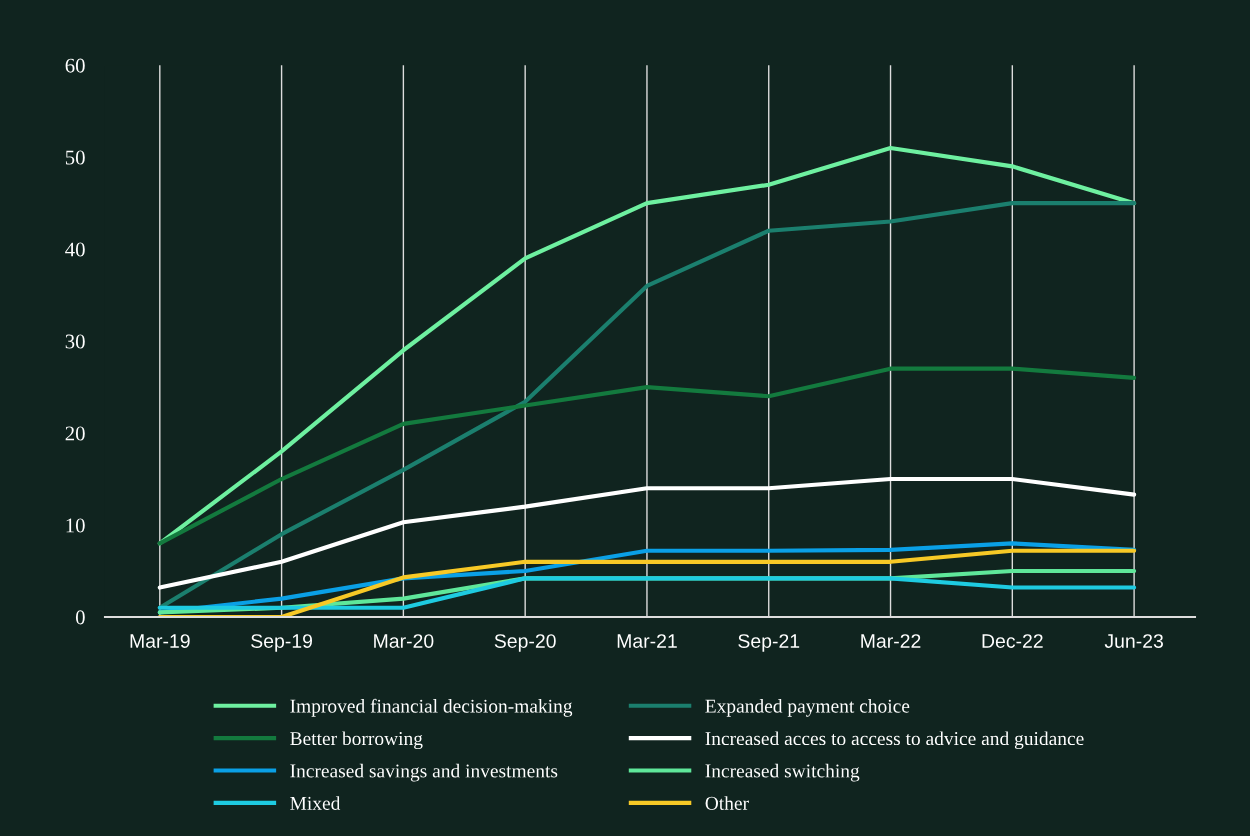  Describe the element at coordinates (75, 525) in the screenshot. I see `y-tick-label: 10` at that location.